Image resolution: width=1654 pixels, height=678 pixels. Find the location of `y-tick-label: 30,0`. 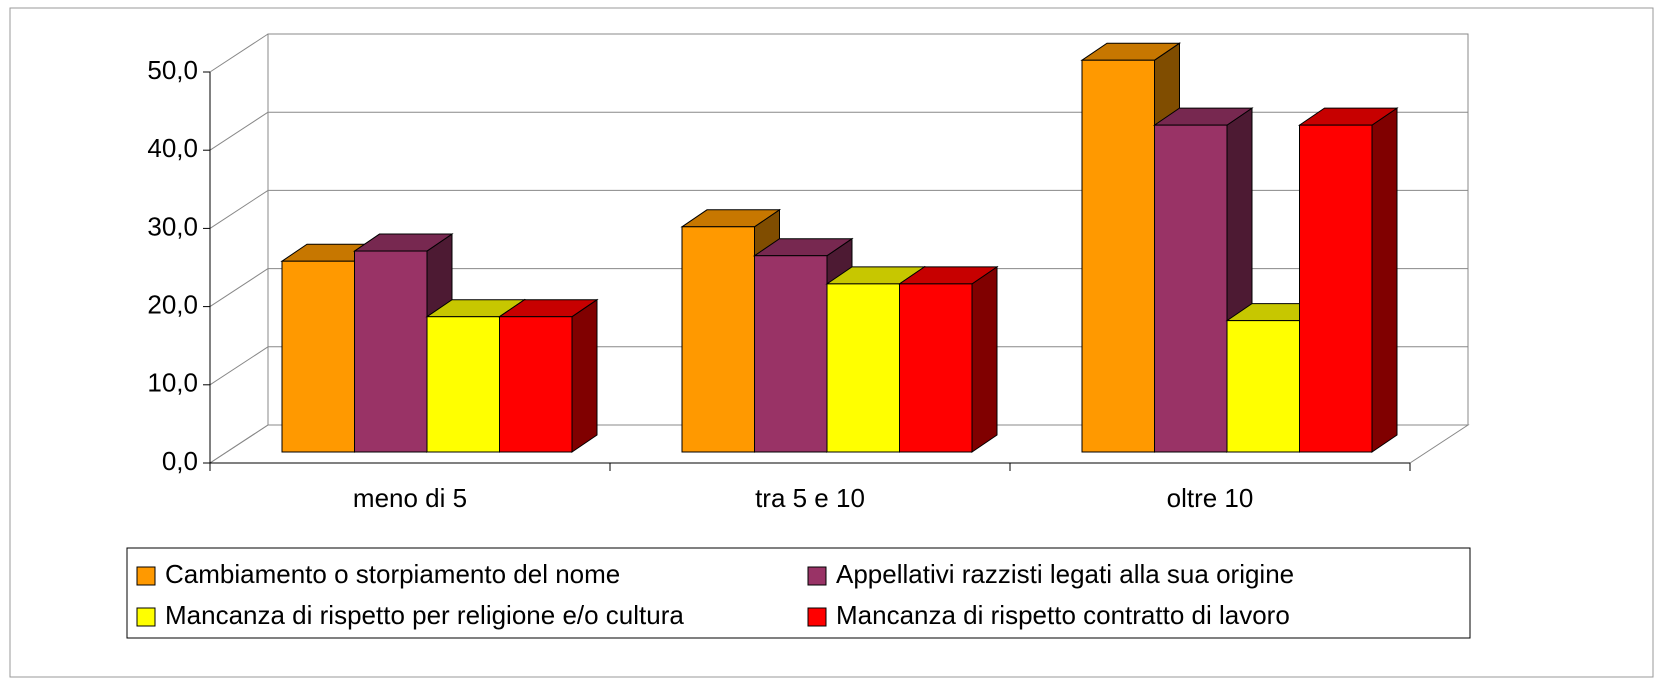

y-tick-label: 30,0 is located at coordinates (172, 226).